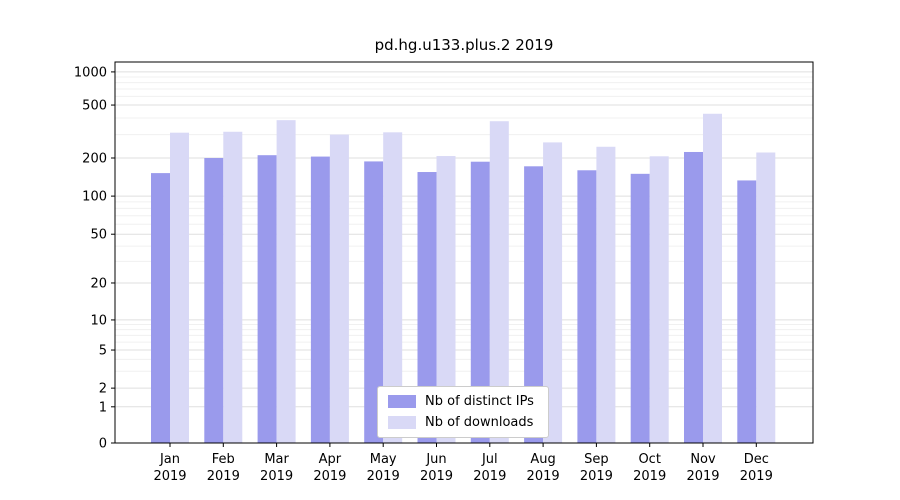 This screenshot has height=500, width=900. What do you see at coordinates (330, 459) in the screenshot?
I see `x-tick-label-month: Apr` at bounding box center [330, 459].